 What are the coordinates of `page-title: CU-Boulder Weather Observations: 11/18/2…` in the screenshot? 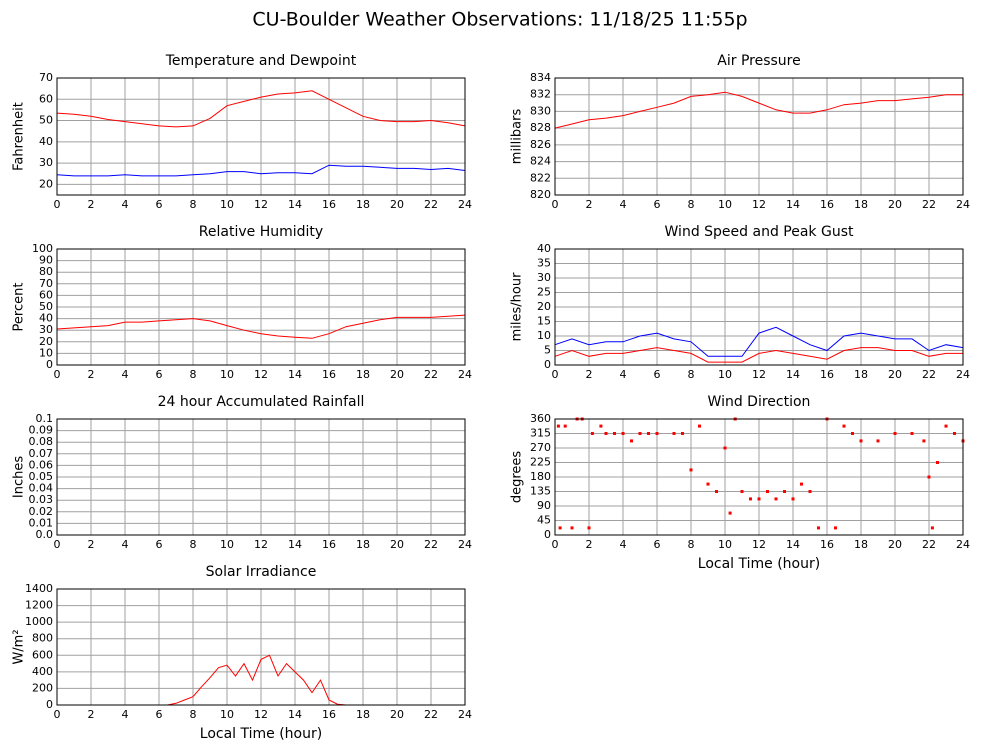 It's located at (499, 20).